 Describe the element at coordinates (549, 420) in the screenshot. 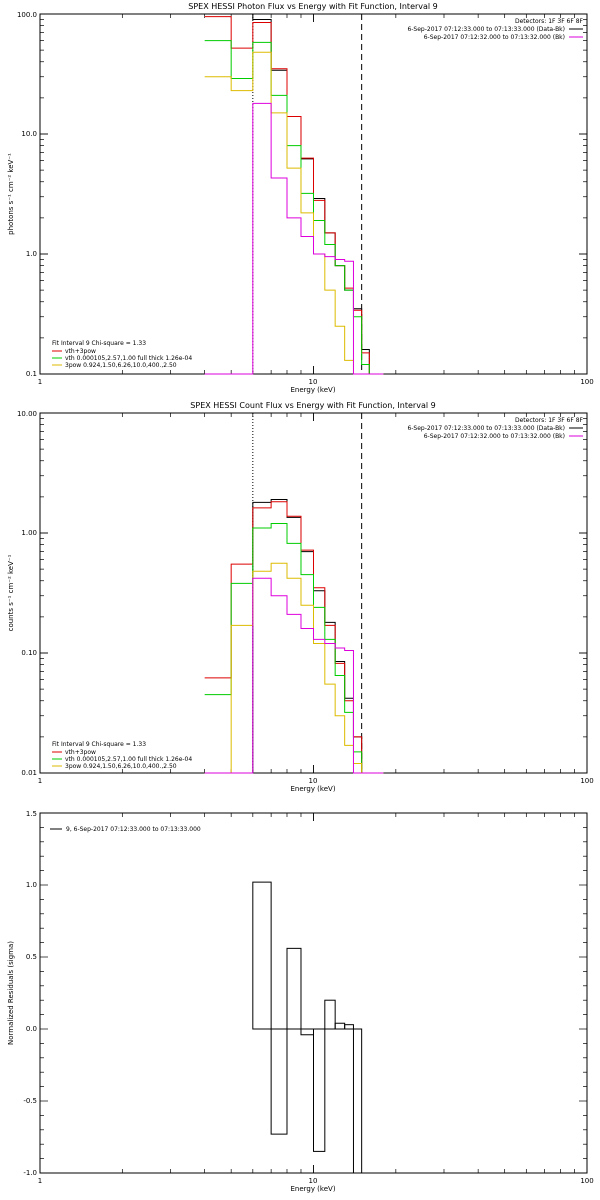

I see `panel2-legend-detectors: Detectors: 1F 3F 6F 8F` at that location.